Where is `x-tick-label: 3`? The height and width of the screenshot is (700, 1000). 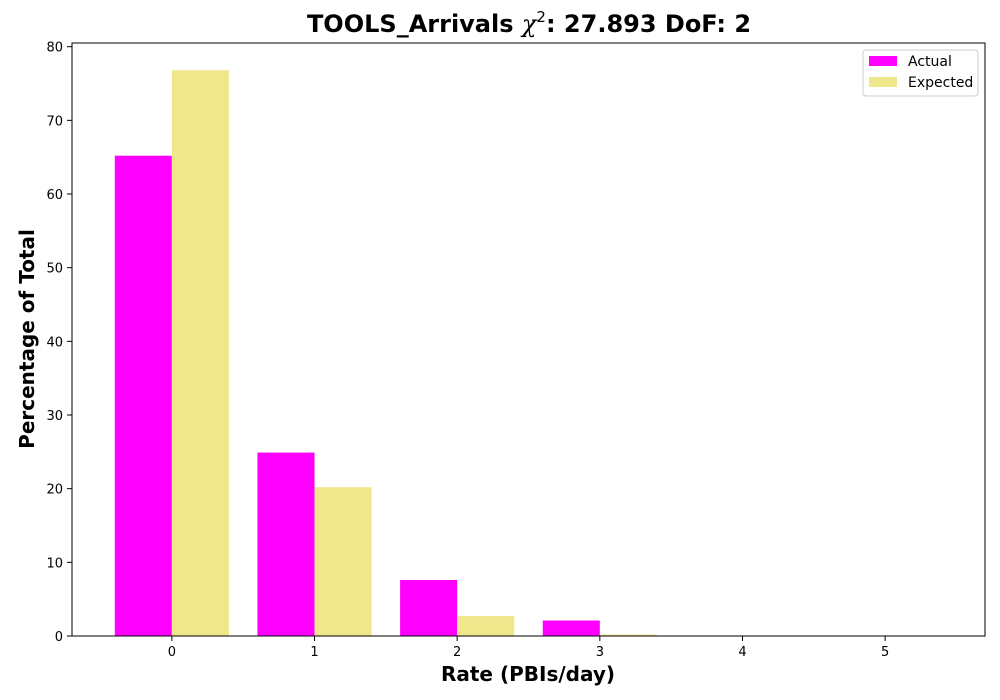
x-tick-label: 3 is located at coordinates (600, 652).